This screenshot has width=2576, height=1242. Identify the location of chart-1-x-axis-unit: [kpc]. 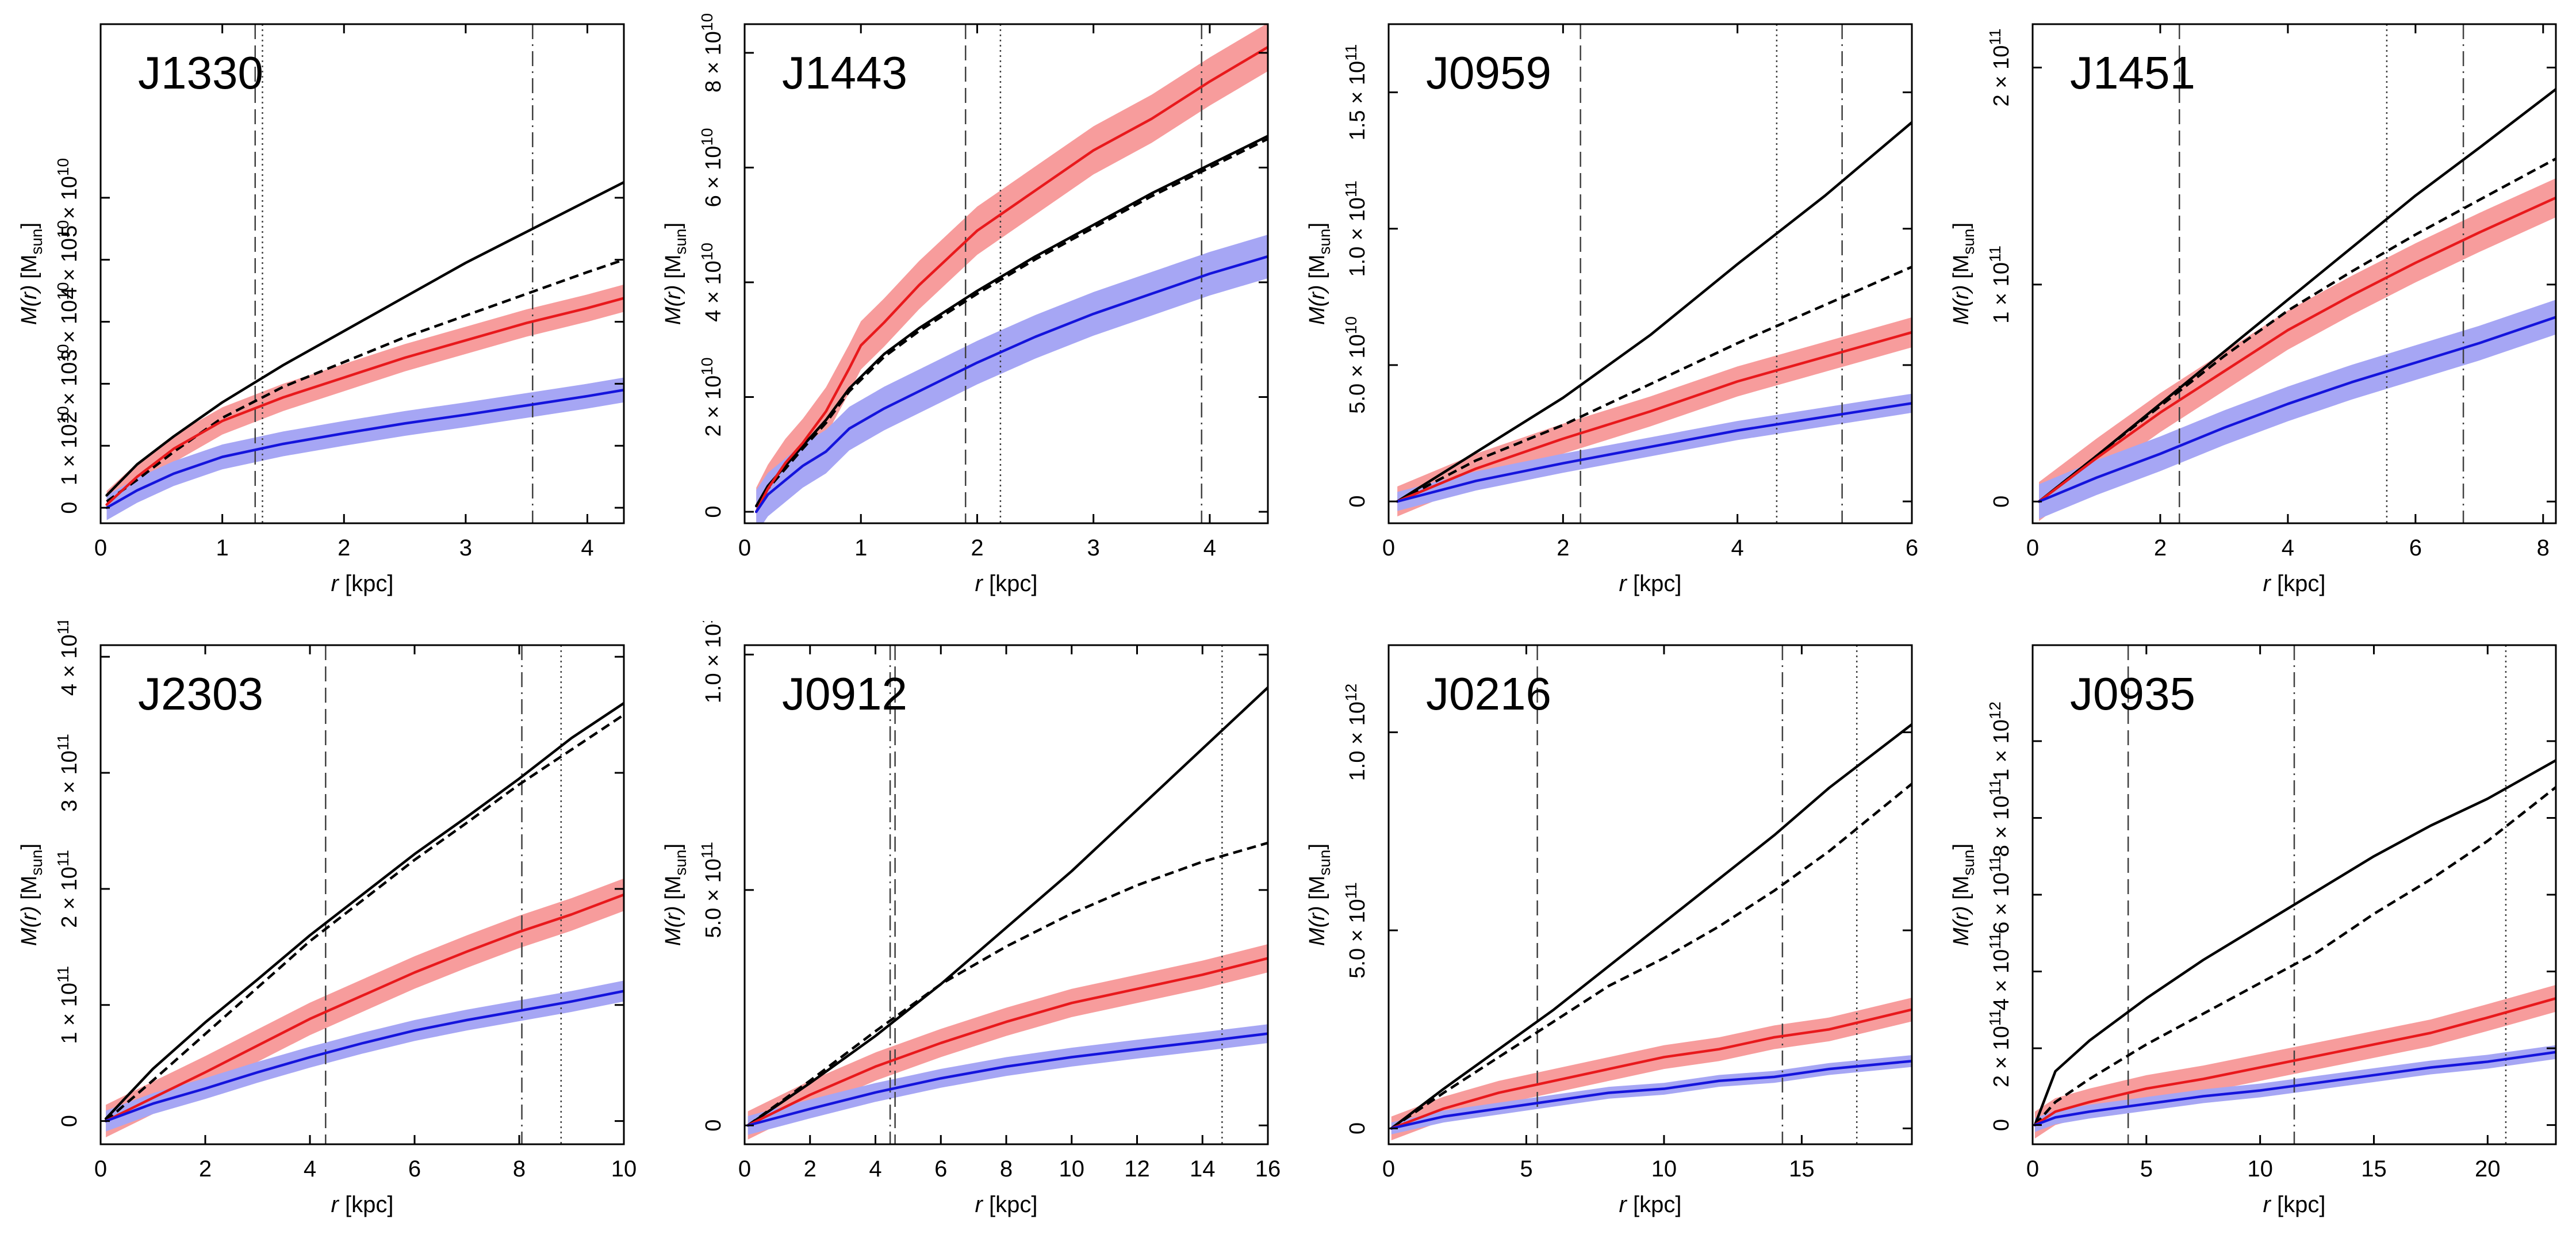
(1010, 583).